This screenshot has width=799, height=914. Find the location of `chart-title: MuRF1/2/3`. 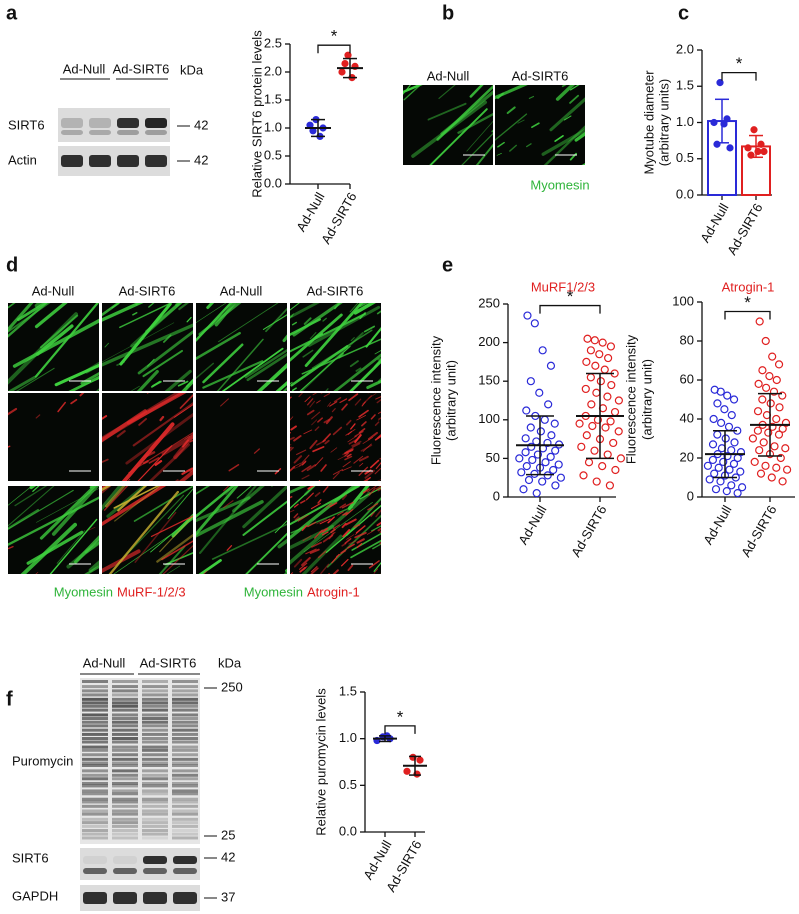

chart-title: MuRF1/2/3 is located at coordinates (563, 286).